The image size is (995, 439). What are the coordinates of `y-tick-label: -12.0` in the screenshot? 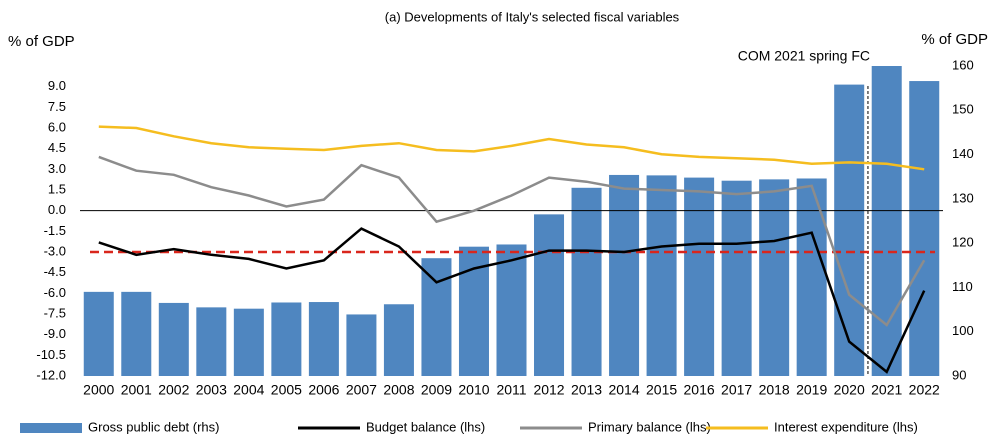 It's located at (51, 374).